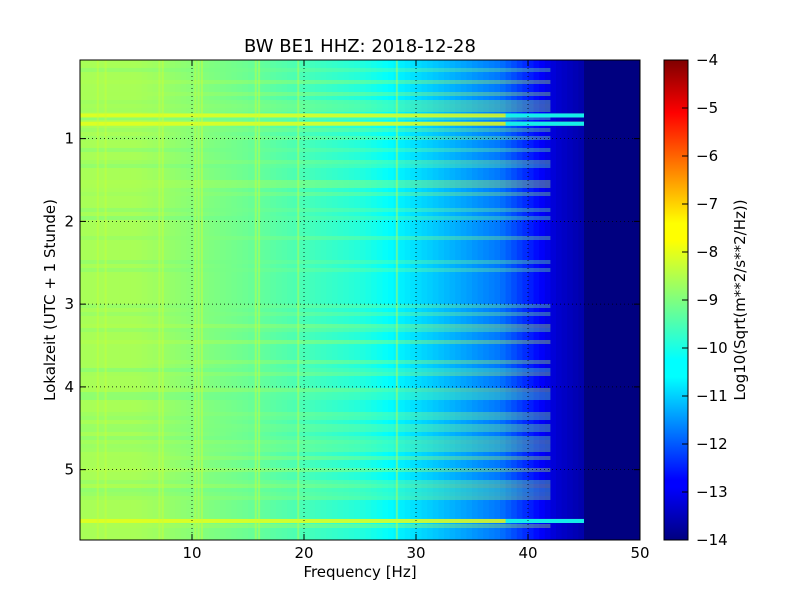 The width and height of the screenshot is (800, 600). I want to click on colorbar-tick-label: −5, so click(707, 108).